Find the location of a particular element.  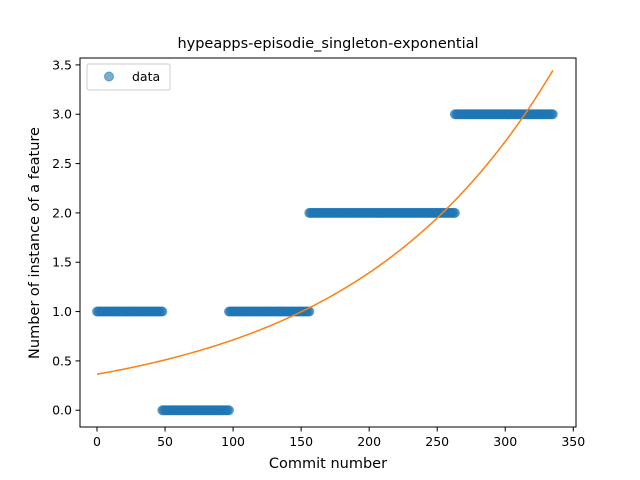

x-tick-label: 350 is located at coordinates (573, 441).